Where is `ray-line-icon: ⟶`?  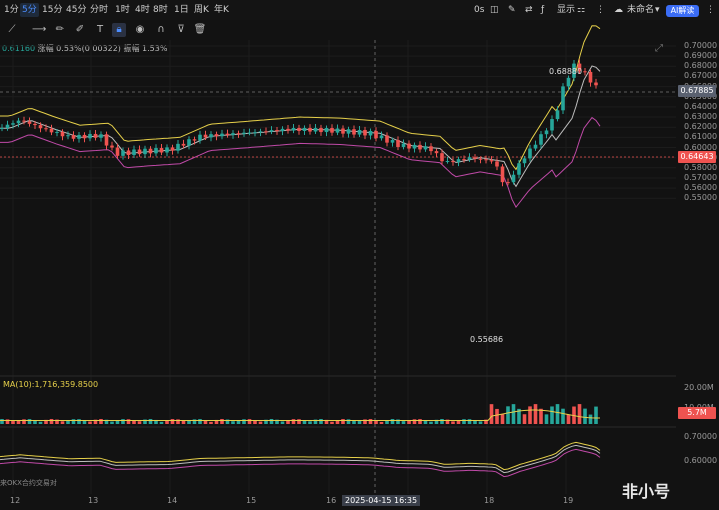 ray-line-icon: ⟶ is located at coordinates (39, 29).